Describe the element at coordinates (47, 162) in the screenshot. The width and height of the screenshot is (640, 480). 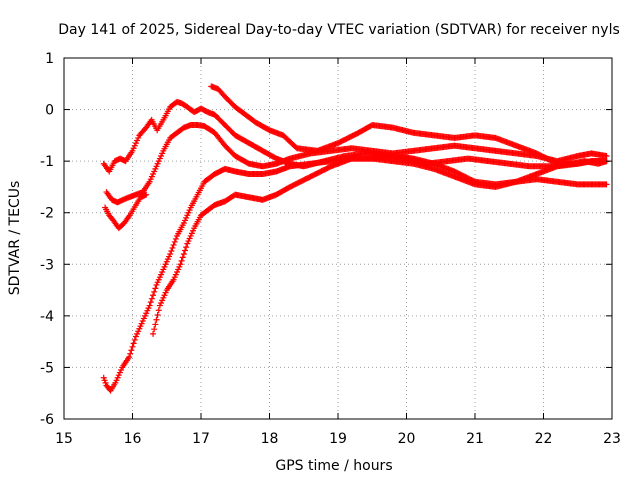
I see `y-tick-label: -1` at that location.